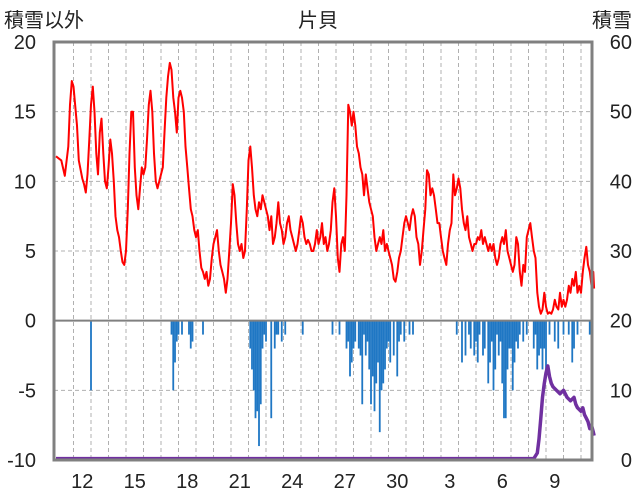 The height and width of the screenshot is (501, 636). I want to click on x-tick-label-3: 21, so click(240, 482).